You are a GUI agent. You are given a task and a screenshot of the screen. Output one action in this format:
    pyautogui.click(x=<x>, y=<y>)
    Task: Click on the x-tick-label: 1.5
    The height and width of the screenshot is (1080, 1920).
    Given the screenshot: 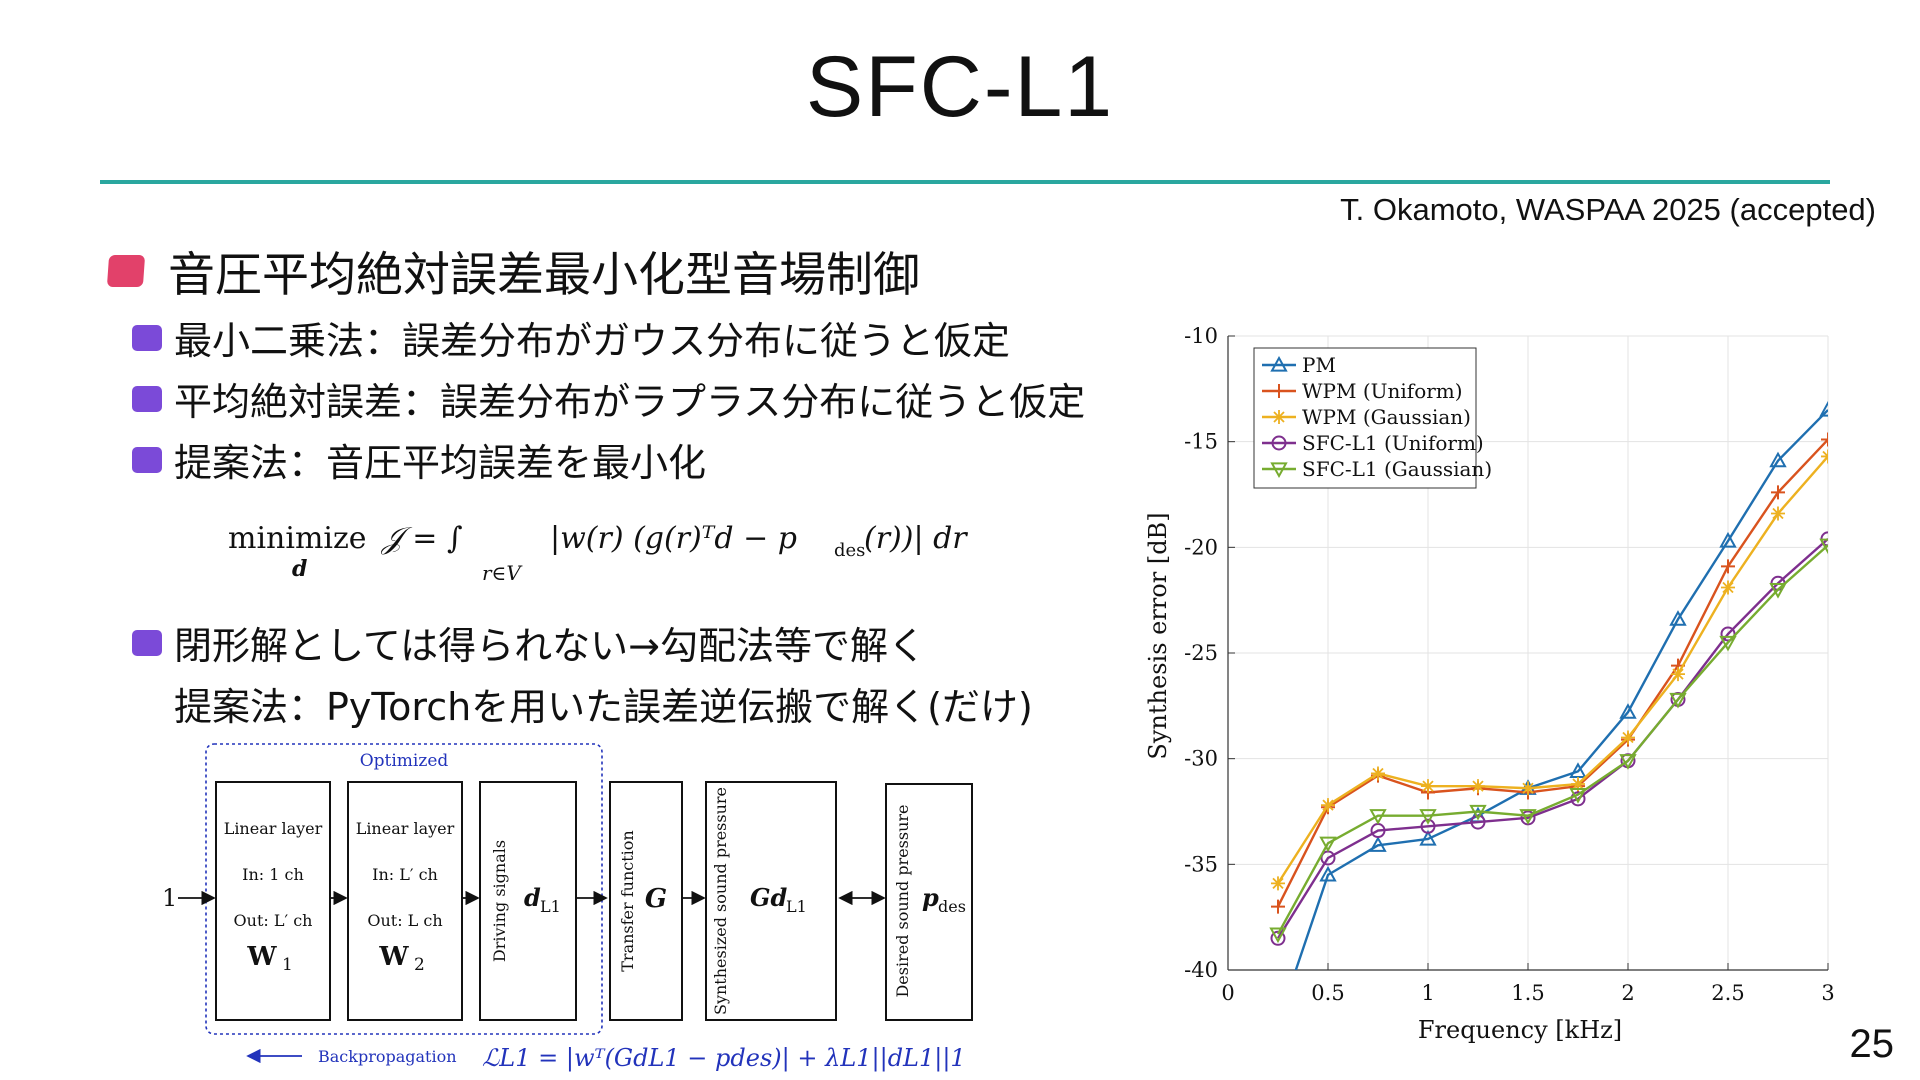 What is the action you would take?
    pyautogui.click(x=1527, y=993)
    